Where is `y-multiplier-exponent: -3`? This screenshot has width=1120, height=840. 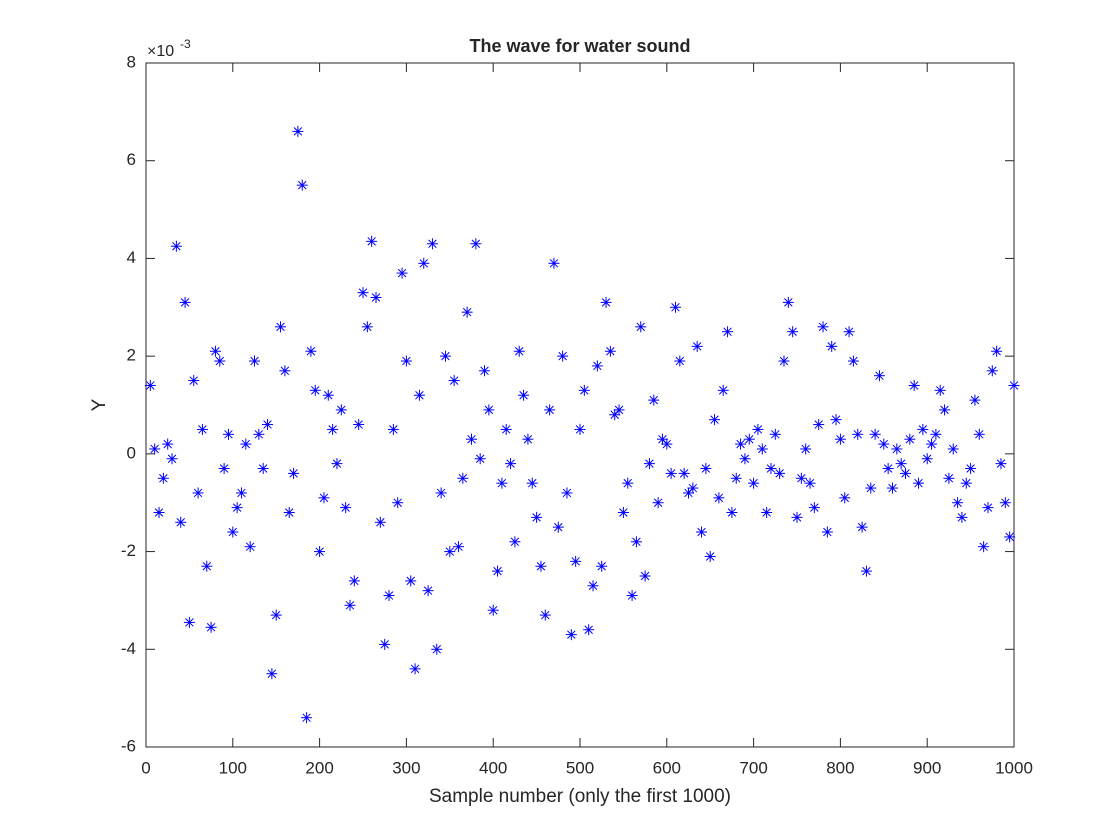 y-multiplier-exponent: -3 is located at coordinates (185, 44).